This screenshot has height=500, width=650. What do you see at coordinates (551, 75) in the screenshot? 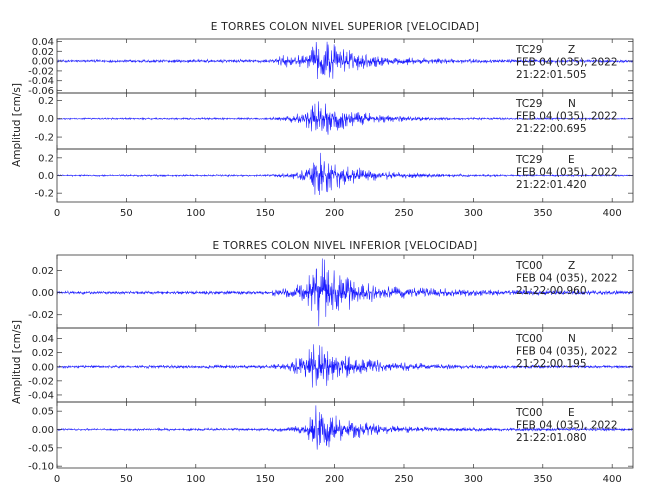
I see `time-label: 21:22:01.505` at bounding box center [551, 75].